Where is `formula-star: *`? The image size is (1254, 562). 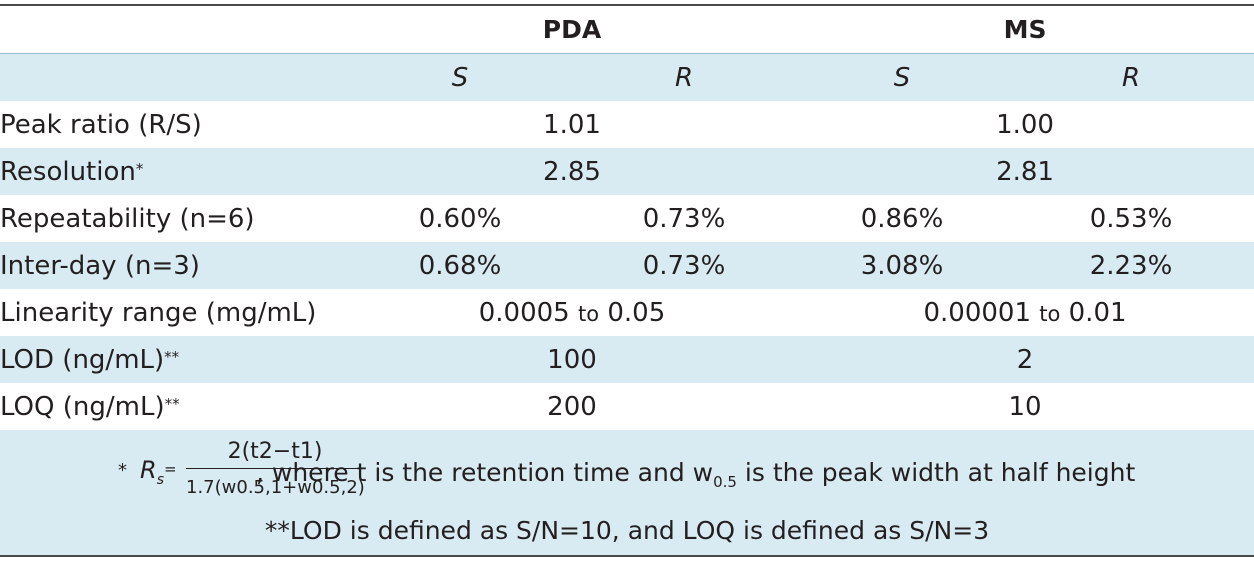 formula-star: * is located at coordinates (122, 470).